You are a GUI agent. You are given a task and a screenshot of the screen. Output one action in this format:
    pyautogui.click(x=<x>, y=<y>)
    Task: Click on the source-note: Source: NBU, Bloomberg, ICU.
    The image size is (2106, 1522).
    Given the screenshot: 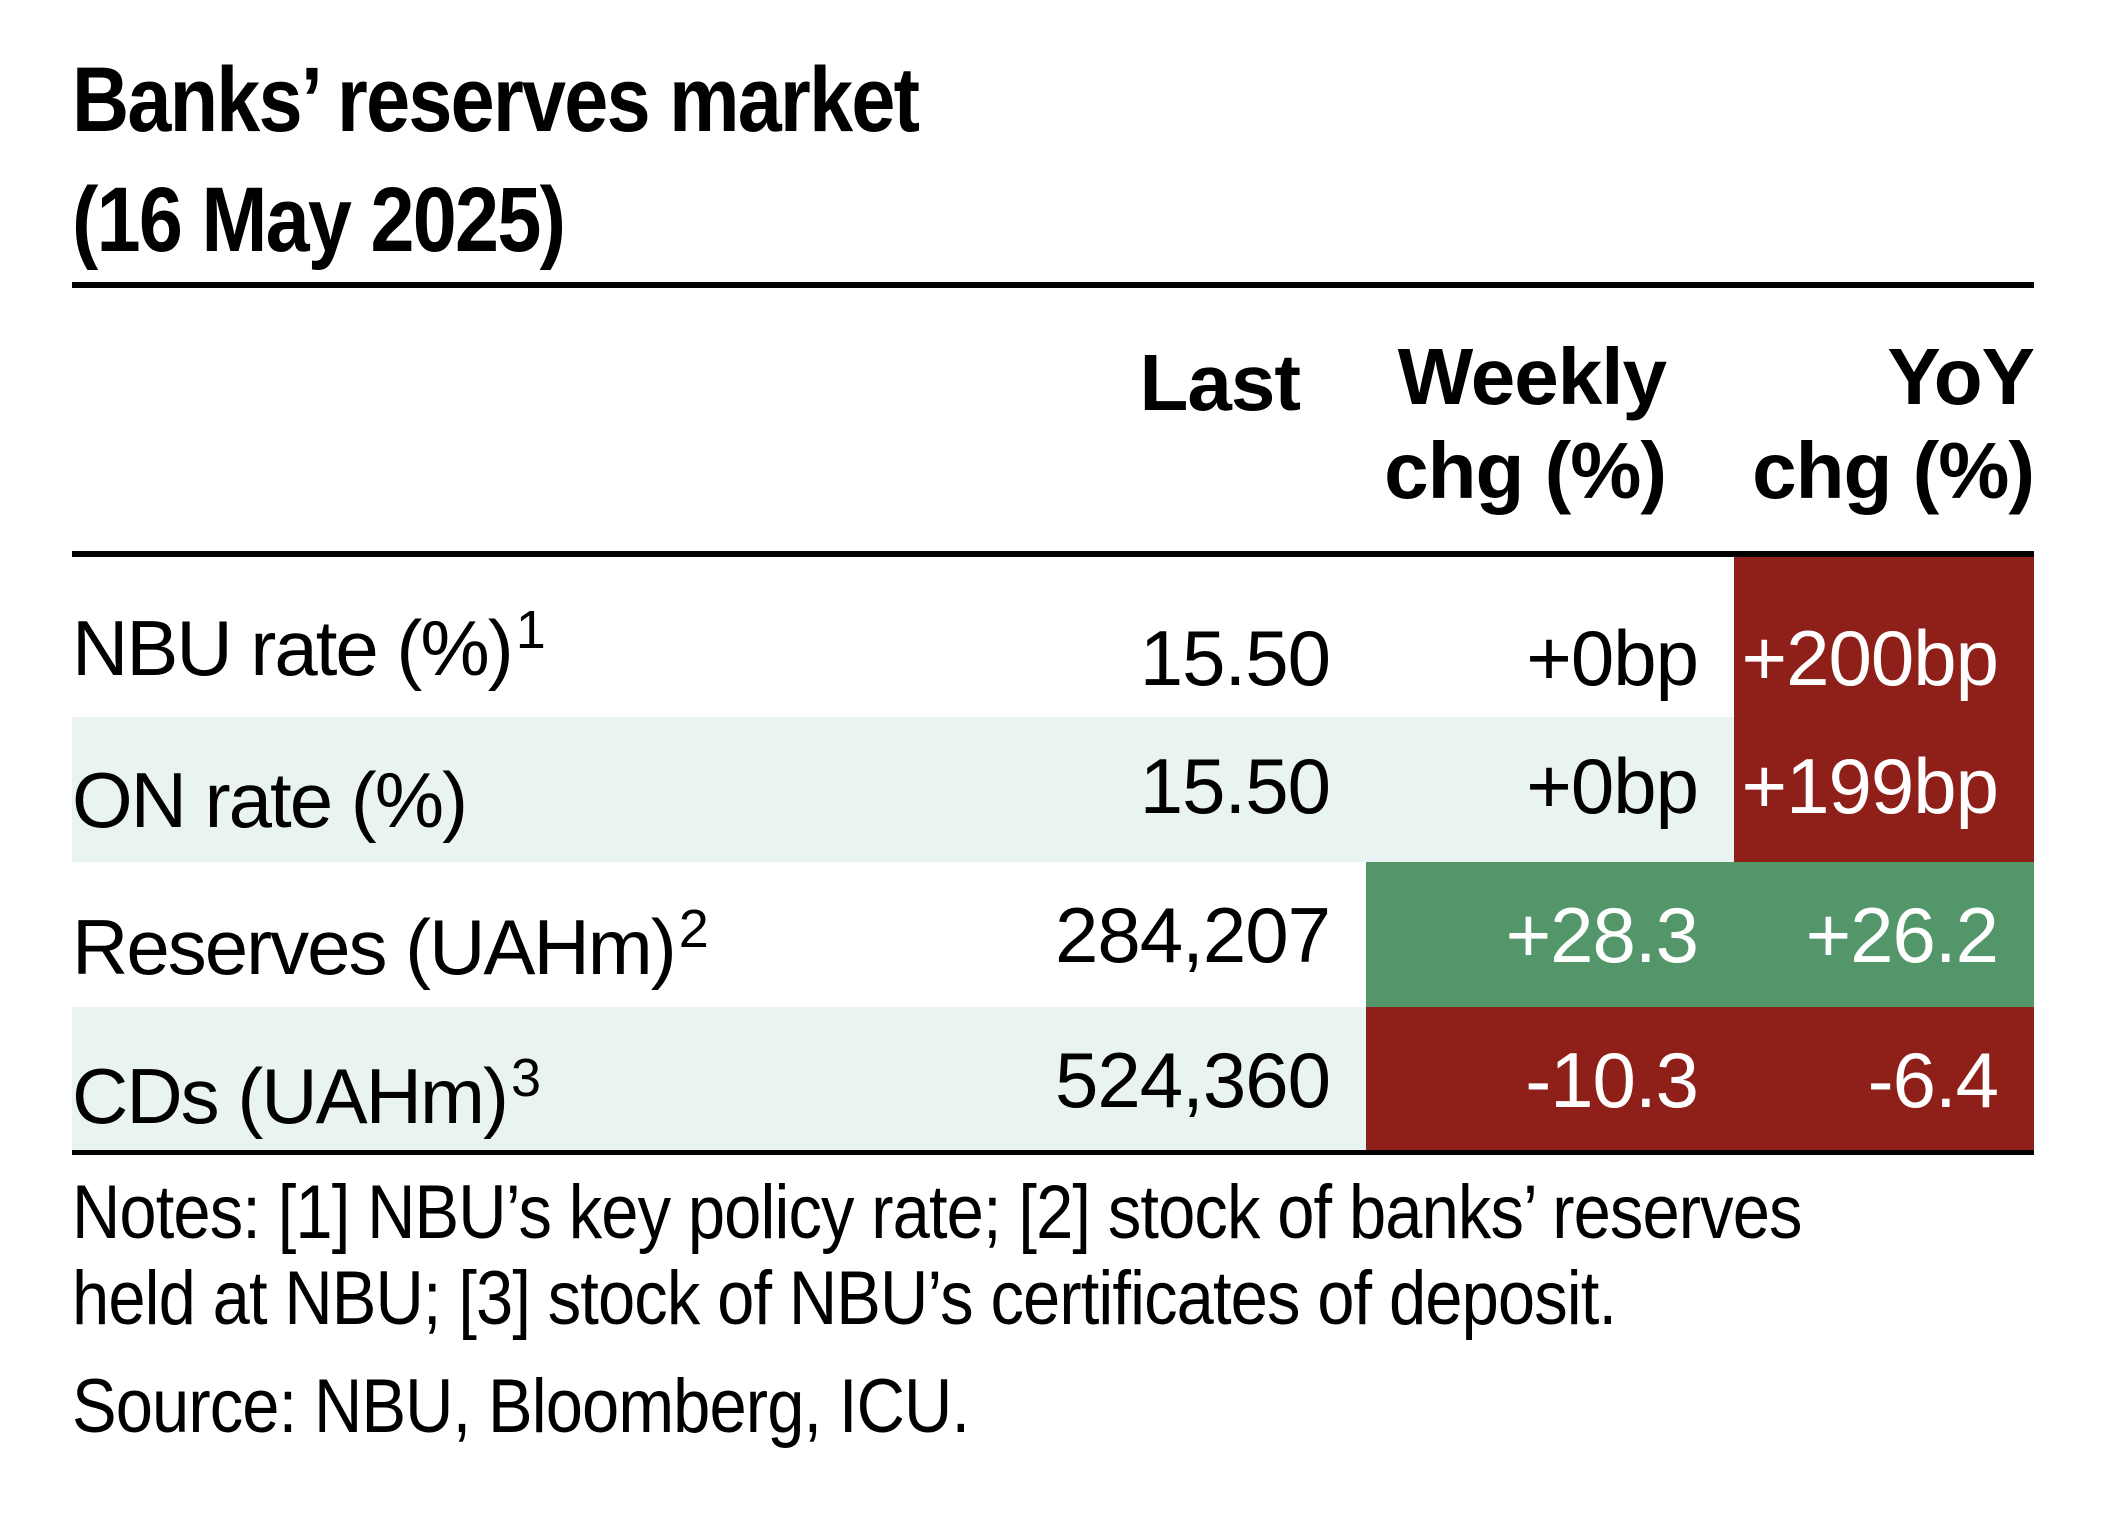 What is the action you would take?
    pyautogui.click(x=521, y=1406)
    